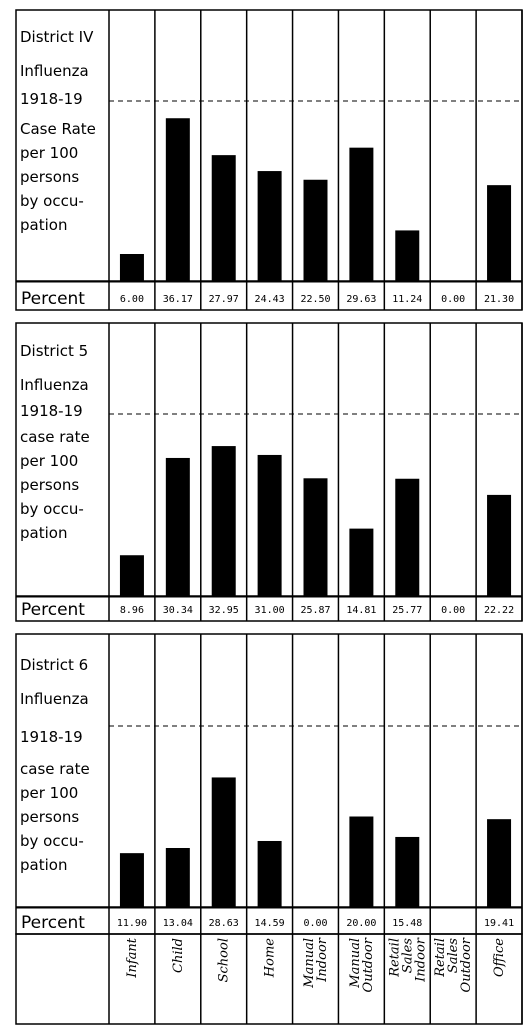 This screenshot has width=531, height=1033. What do you see at coordinates (54, 665) in the screenshot?
I see `panel-title-line: District 6` at bounding box center [54, 665].